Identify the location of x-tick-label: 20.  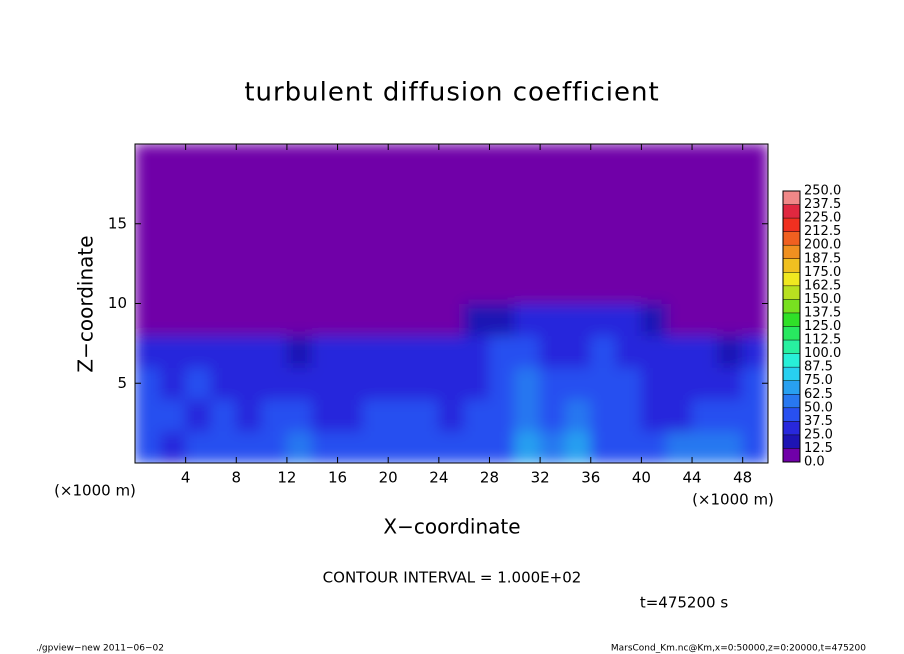
(388, 478).